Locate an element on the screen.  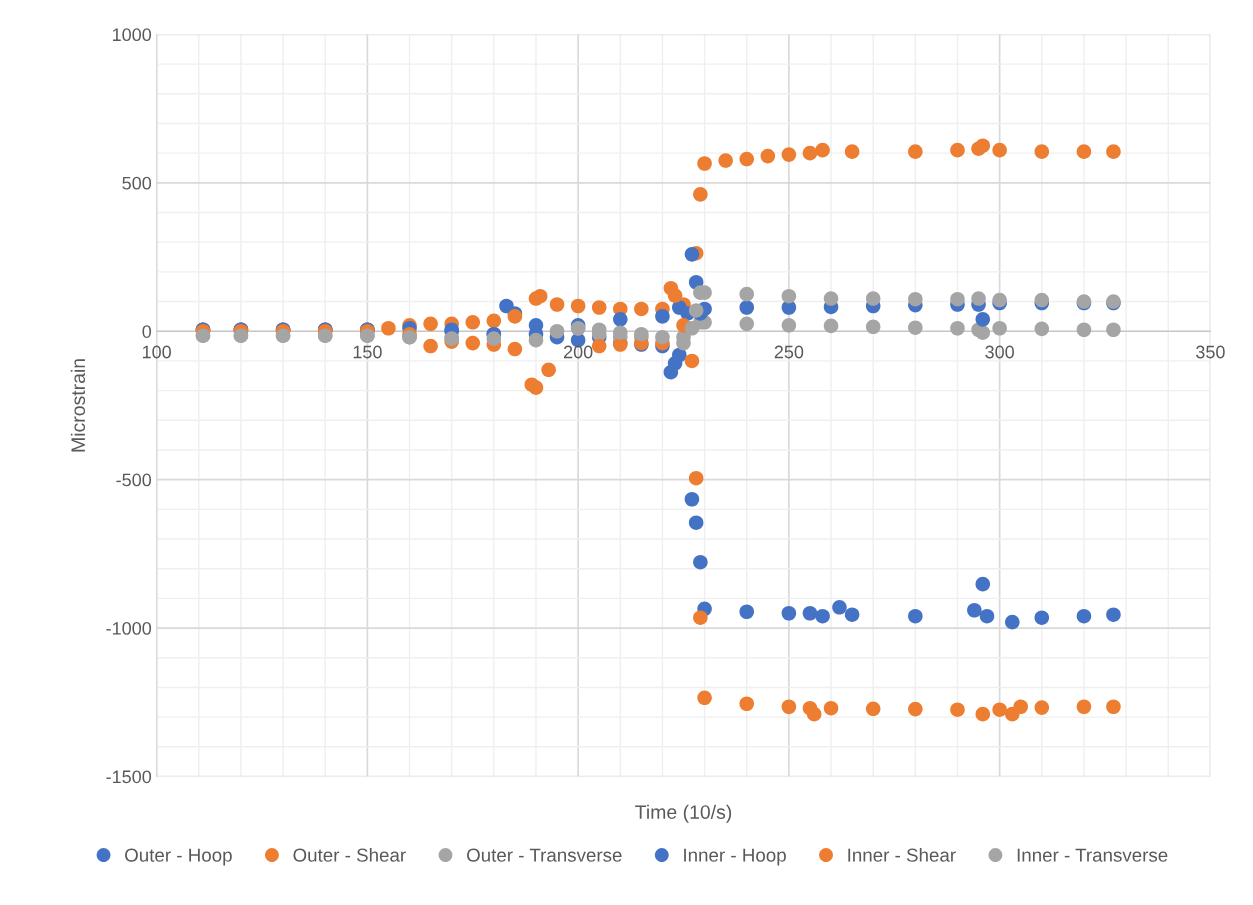
legend-label: Outer - Hoop is located at coordinates (178, 857).